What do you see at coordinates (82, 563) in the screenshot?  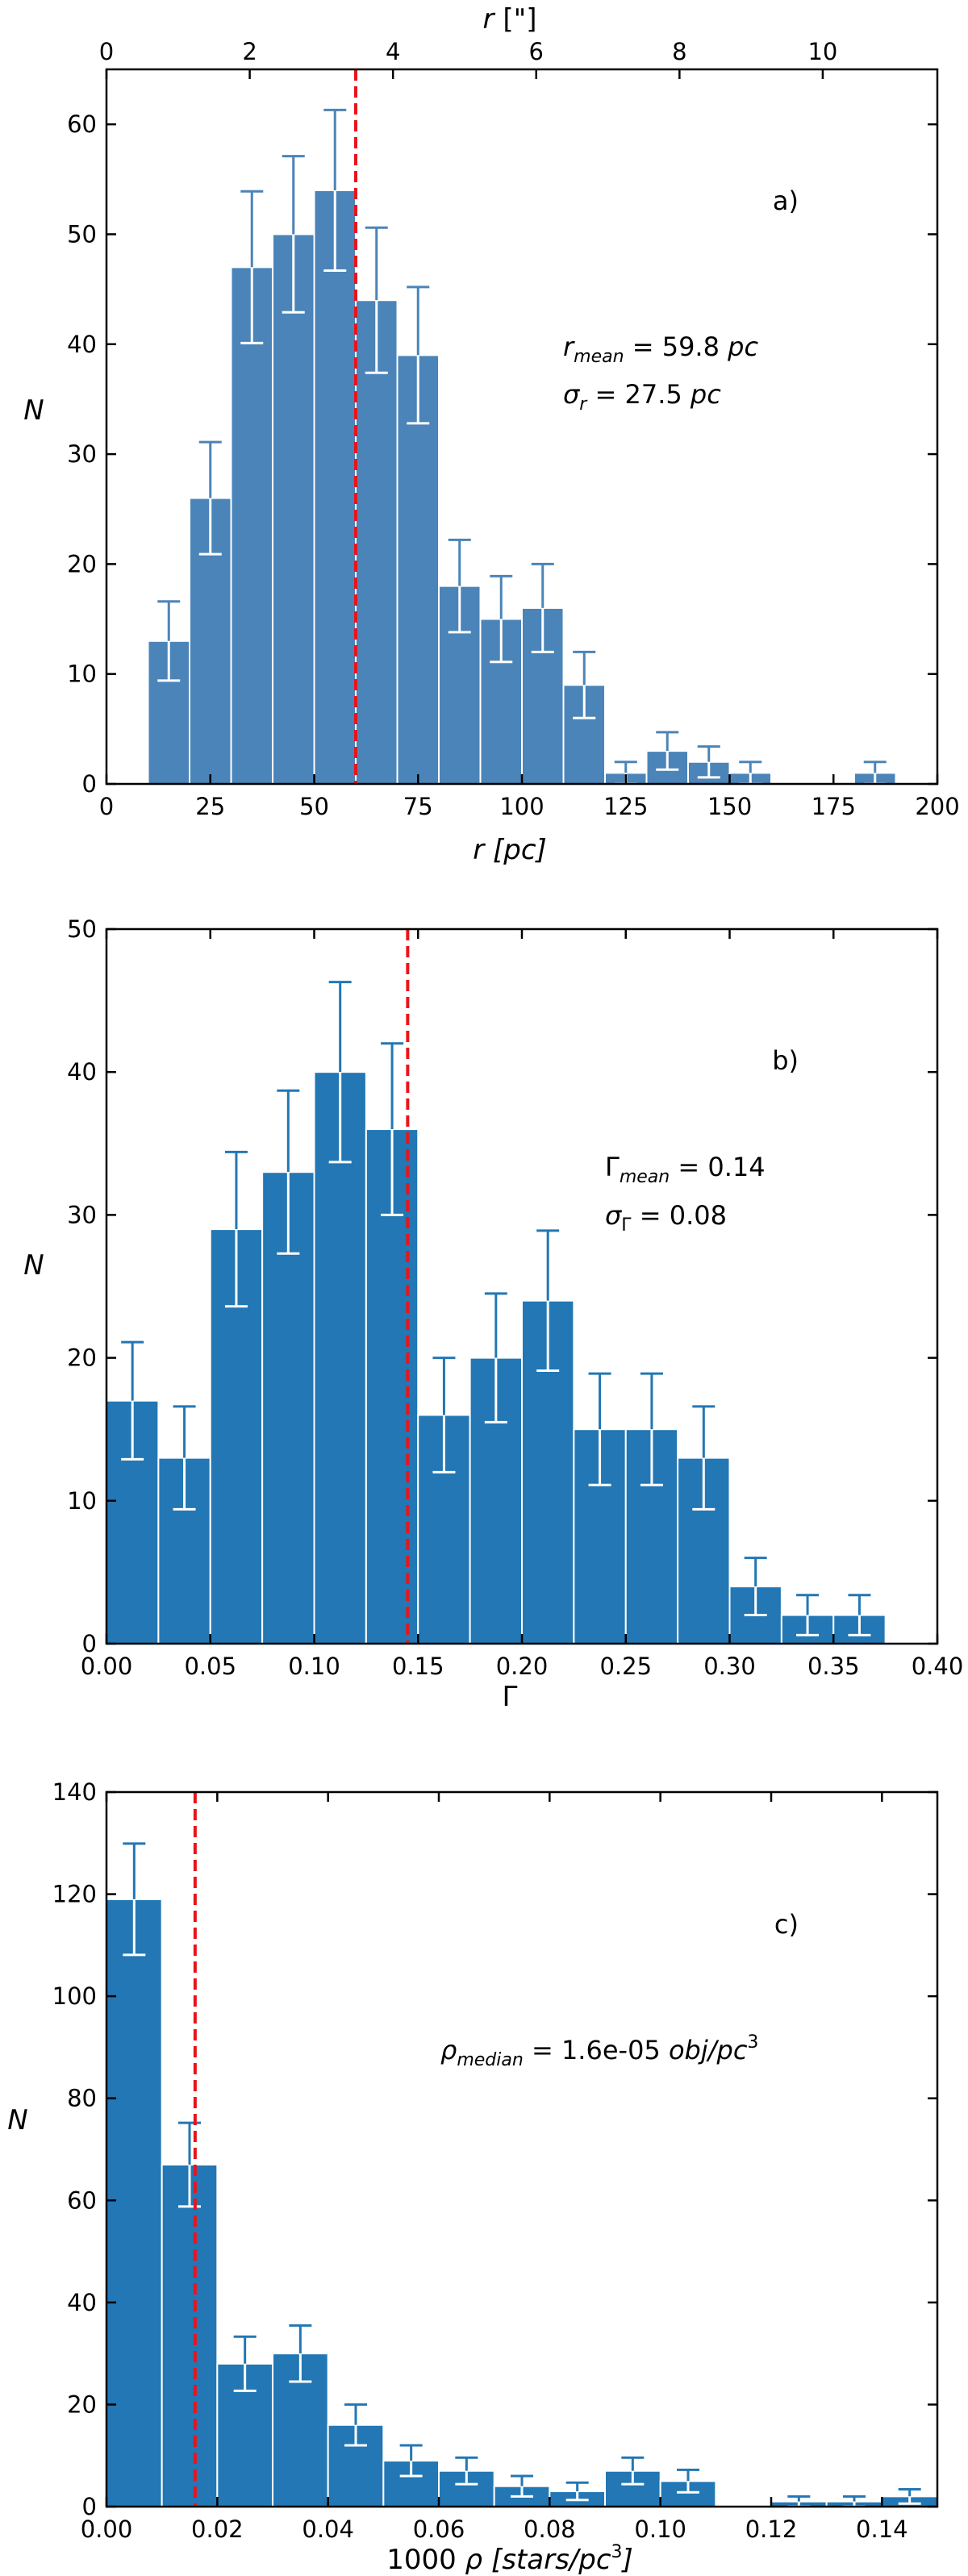 I see `panel-a-y-tick-label-2: 20` at bounding box center [82, 563].